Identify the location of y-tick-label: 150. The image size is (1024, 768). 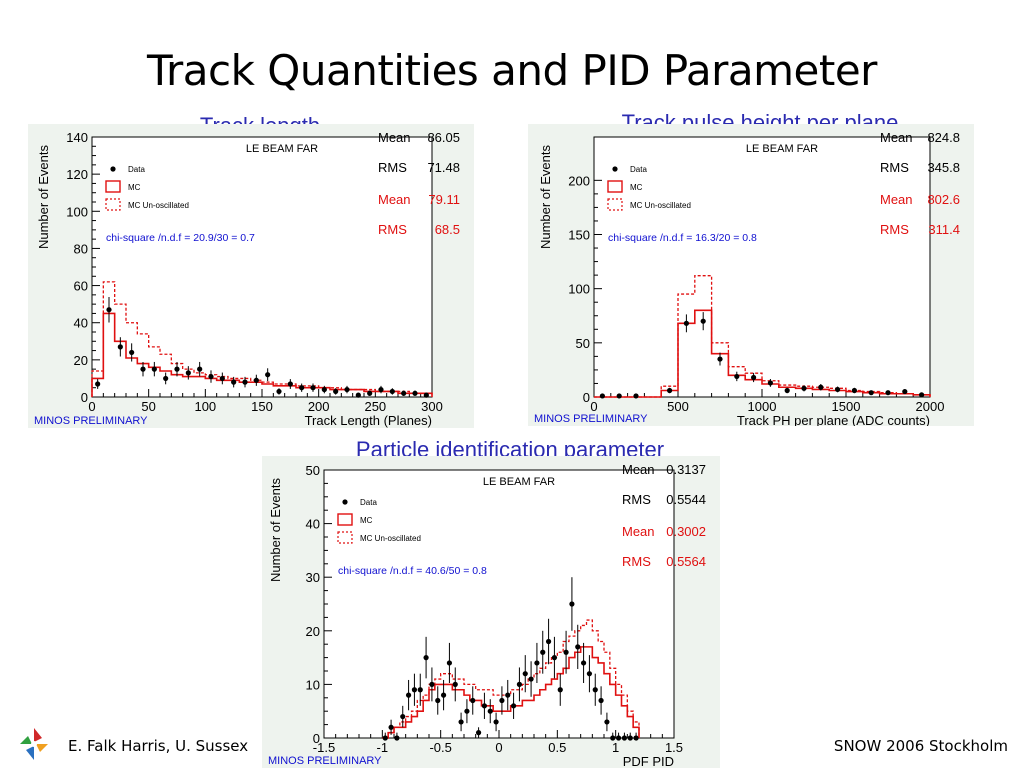
(579, 235).